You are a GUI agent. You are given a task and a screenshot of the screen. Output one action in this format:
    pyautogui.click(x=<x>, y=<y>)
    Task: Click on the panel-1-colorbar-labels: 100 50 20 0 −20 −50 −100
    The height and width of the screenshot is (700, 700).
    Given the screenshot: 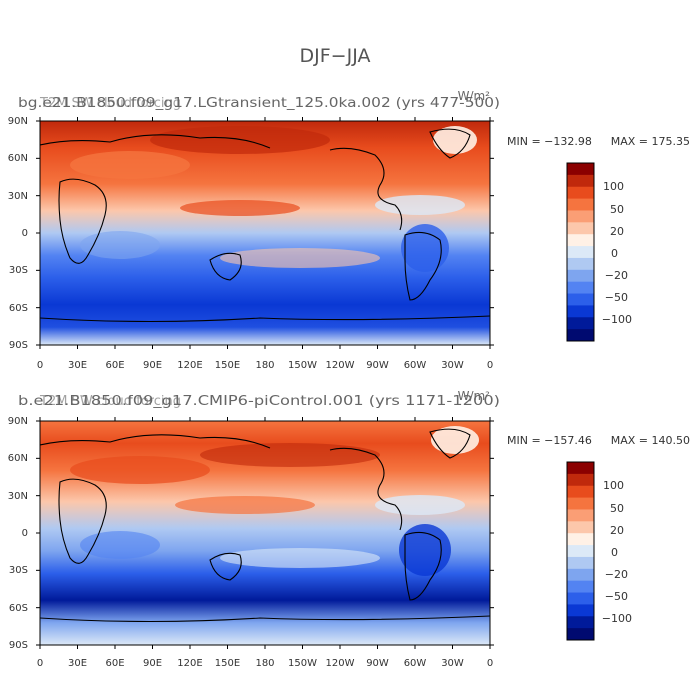 What is the action you would take?
    pyautogui.click(x=617, y=253)
    